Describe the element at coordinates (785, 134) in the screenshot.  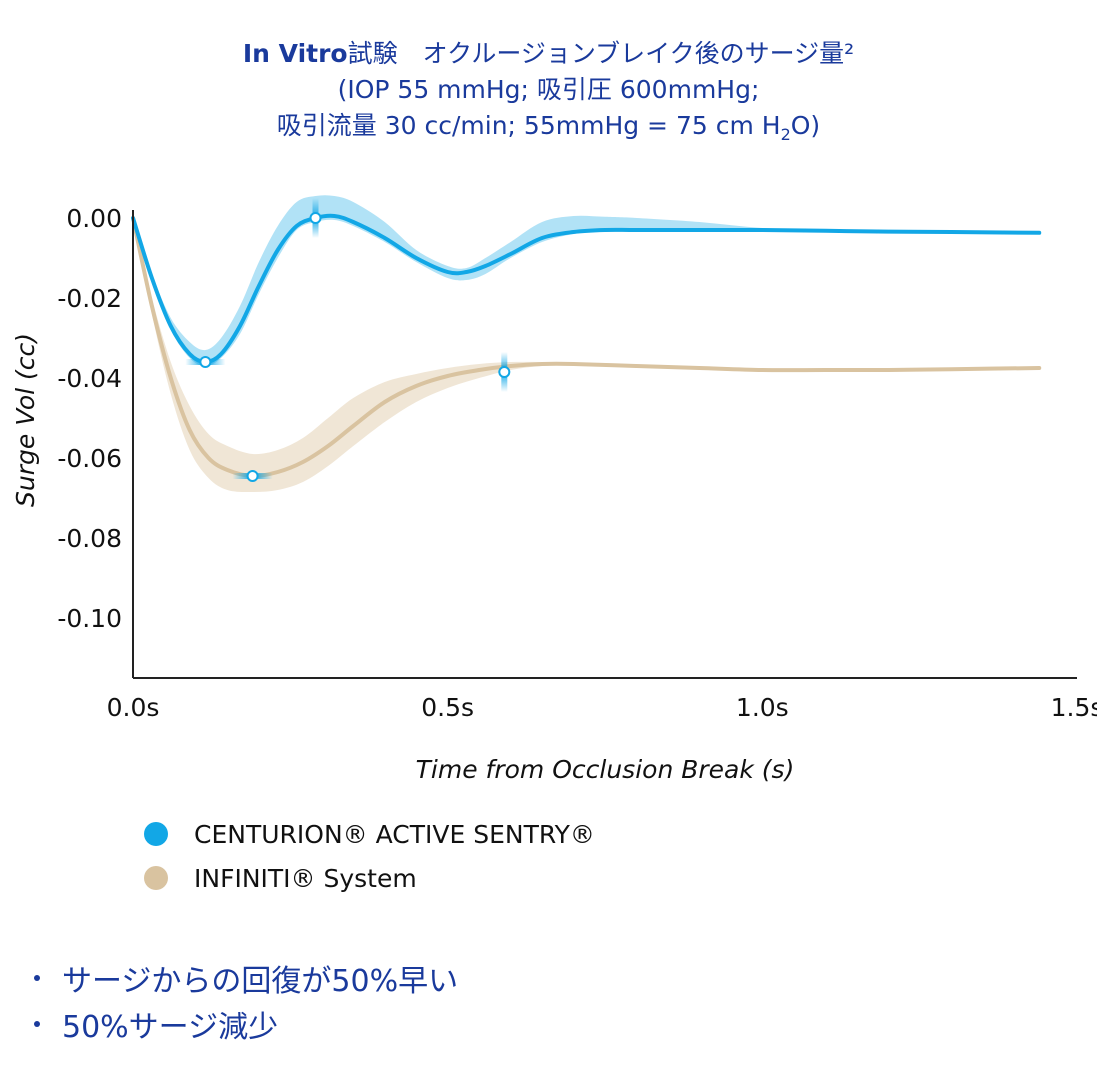
I see `title-line-3-sub: 2` at that location.